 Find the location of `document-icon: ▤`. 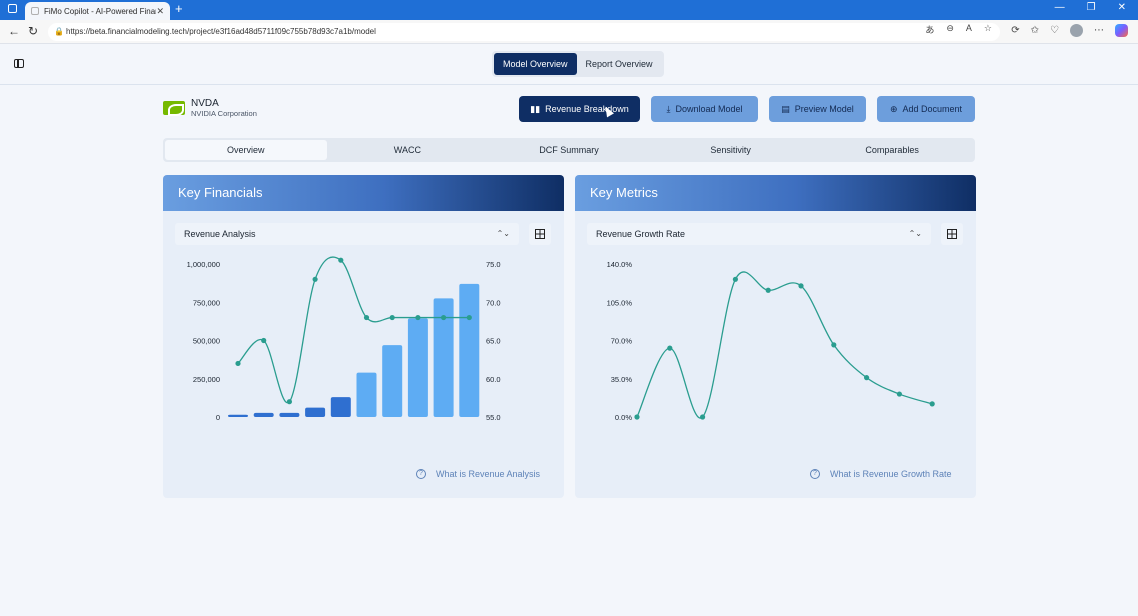

document-icon: ▤ is located at coordinates (785, 108).